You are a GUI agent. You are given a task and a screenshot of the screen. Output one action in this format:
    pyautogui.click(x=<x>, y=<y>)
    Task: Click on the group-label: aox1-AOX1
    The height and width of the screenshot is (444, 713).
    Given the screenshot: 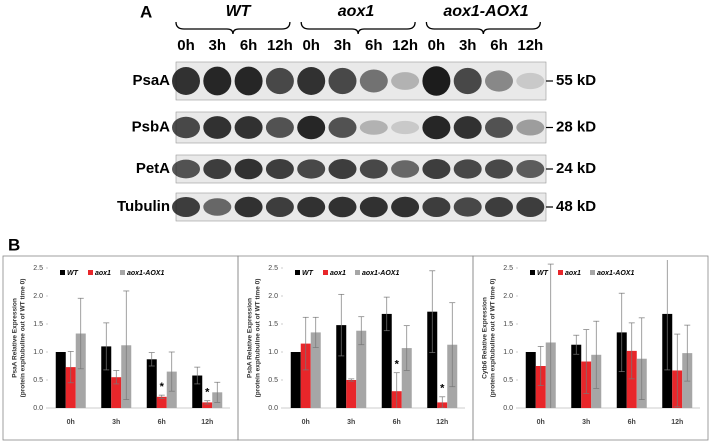 What is the action you would take?
    pyautogui.click(x=485, y=11)
    